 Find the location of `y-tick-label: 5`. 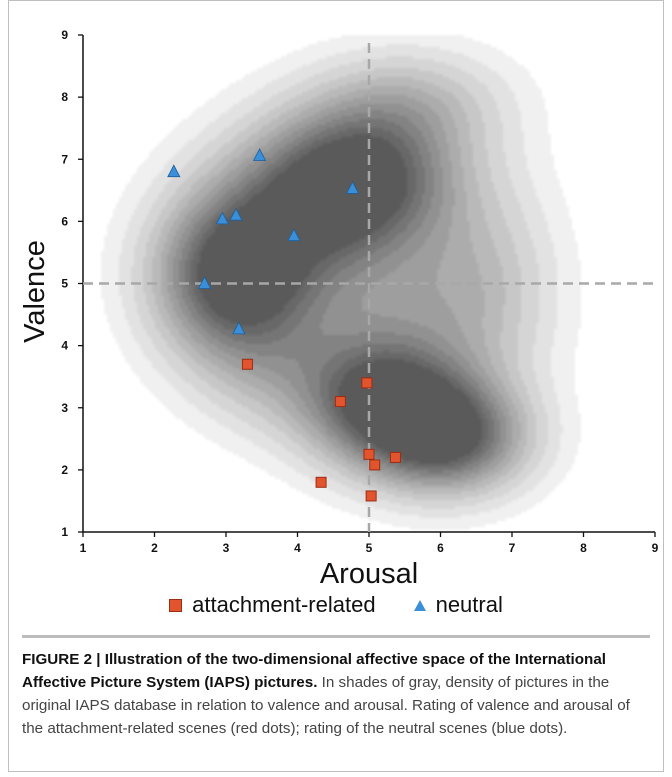

y-tick-label: 5 is located at coordinates (64, 284).